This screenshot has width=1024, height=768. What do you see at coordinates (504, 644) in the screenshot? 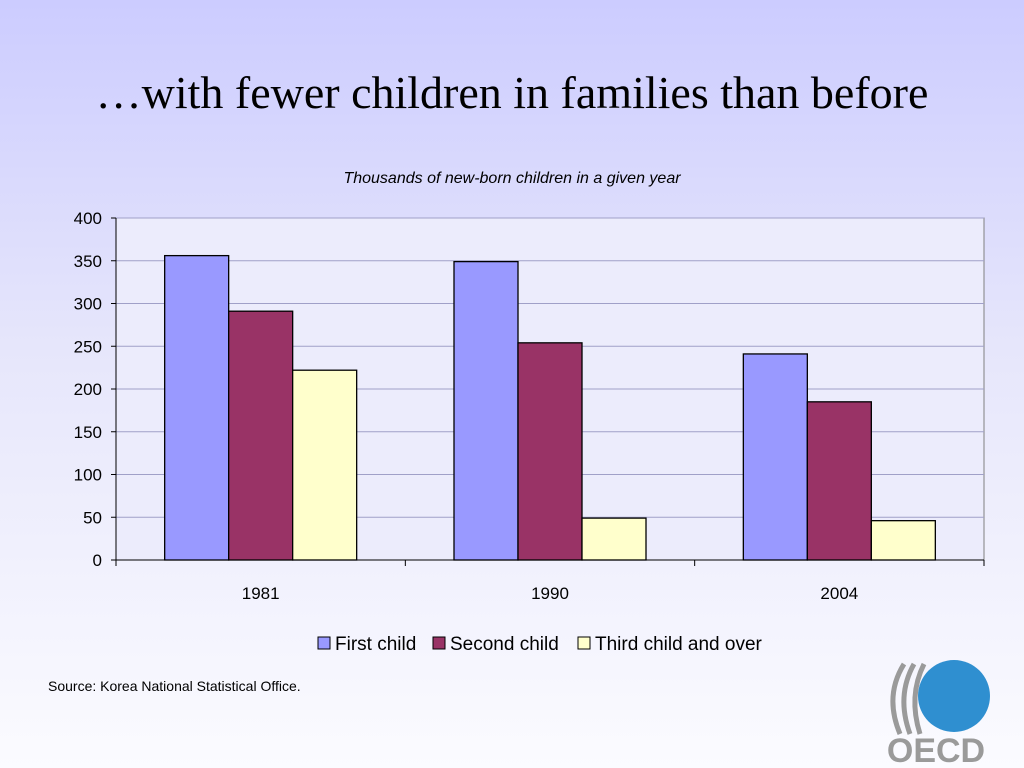
I see `legend-label: Second child` at bounding box center [504, 644].